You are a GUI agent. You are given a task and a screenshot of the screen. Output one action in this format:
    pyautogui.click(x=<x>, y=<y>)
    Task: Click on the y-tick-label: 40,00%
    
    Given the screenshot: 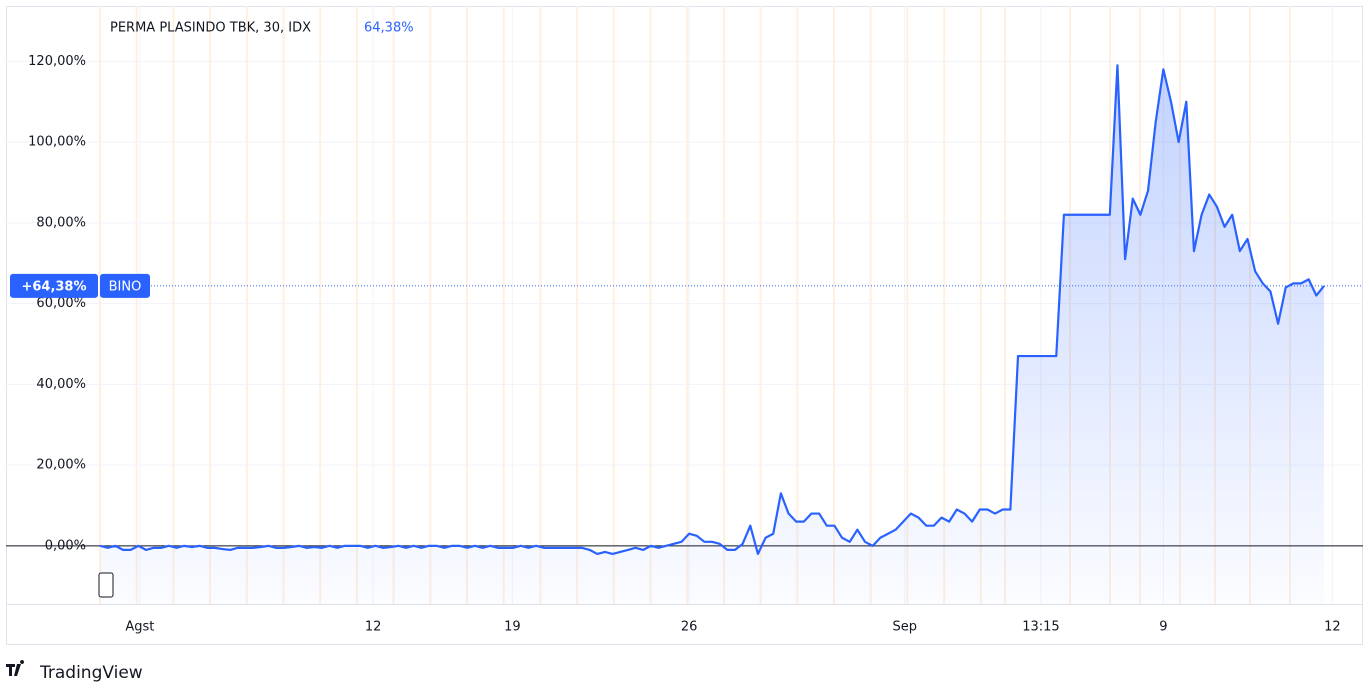 What is the action you would take?
    pyautogui.click(x=61, y=384)
    